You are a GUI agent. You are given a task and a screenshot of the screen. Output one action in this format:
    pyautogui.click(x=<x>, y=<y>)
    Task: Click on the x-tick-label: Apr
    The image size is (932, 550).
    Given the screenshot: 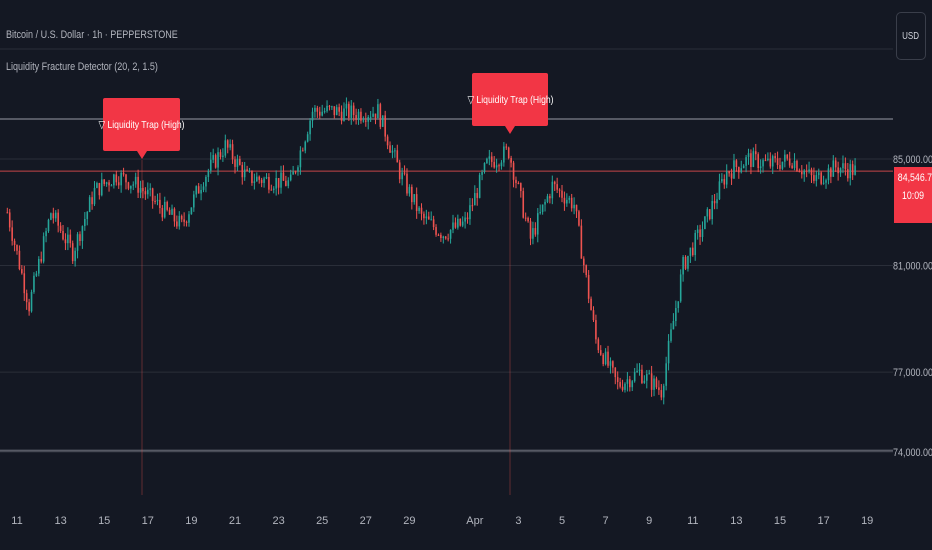 What is the action you would take?
    pyautogui.click(x=474, y=521)
    